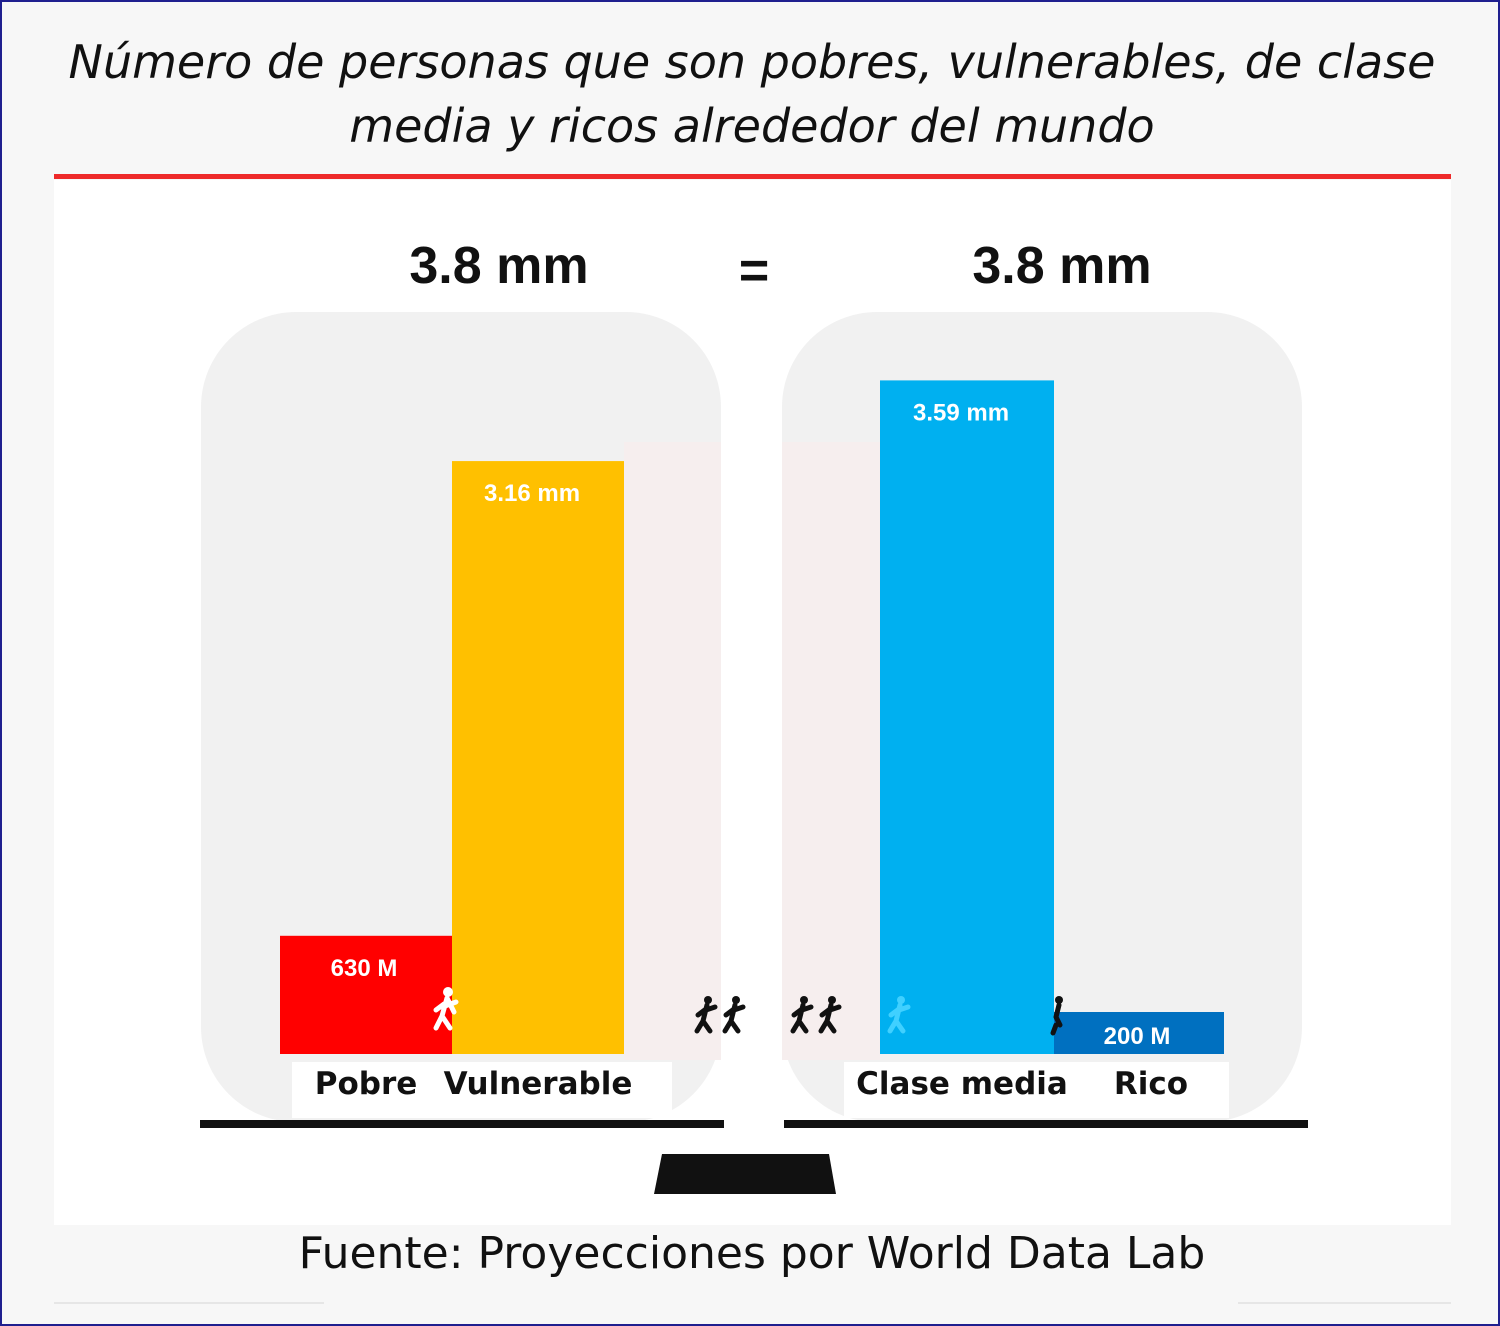  I want to click on value-label-rico: 200 M, so click(1137, 1036).